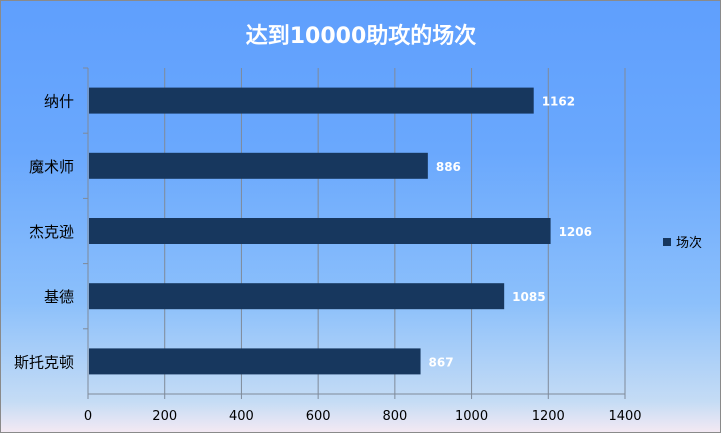 The height and width of the screenshot is (434, 721). What do you see at coordinates (164, 416) in the screenshot?
I see `x-tick-label: 200` at bounding box center [164, 416].